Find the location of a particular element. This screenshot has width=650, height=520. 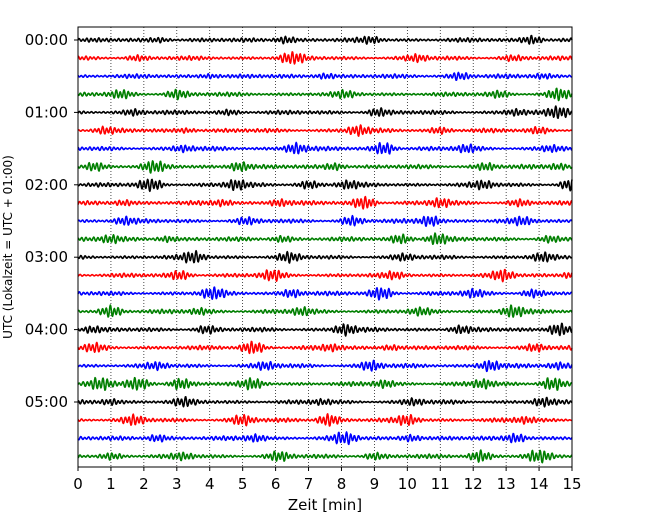

x-tick-label: 4 is located at coordinates (210, 484).